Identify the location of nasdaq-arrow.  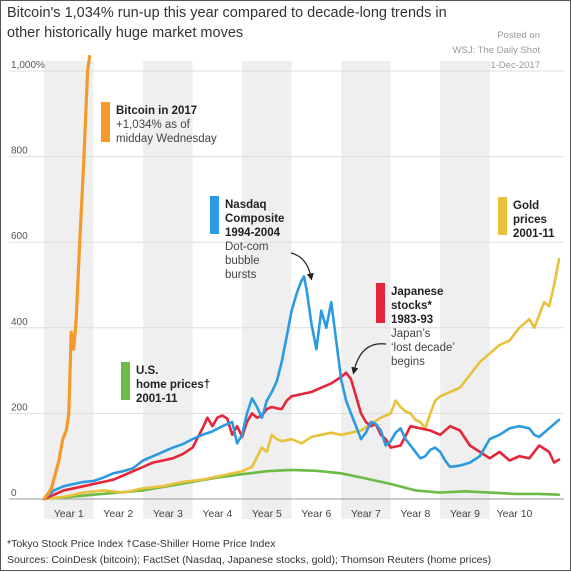
(302, 266).